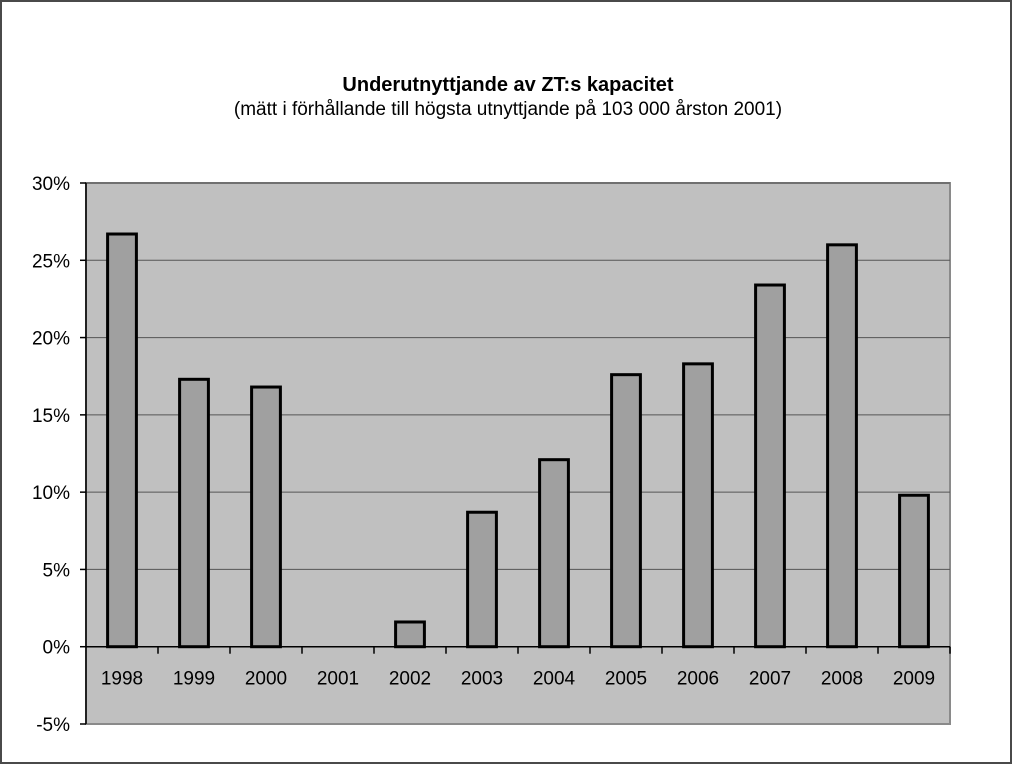 This screenshot has width=1024, height=772. I want to click on x-tick-label: 2009, so click(914, 679).